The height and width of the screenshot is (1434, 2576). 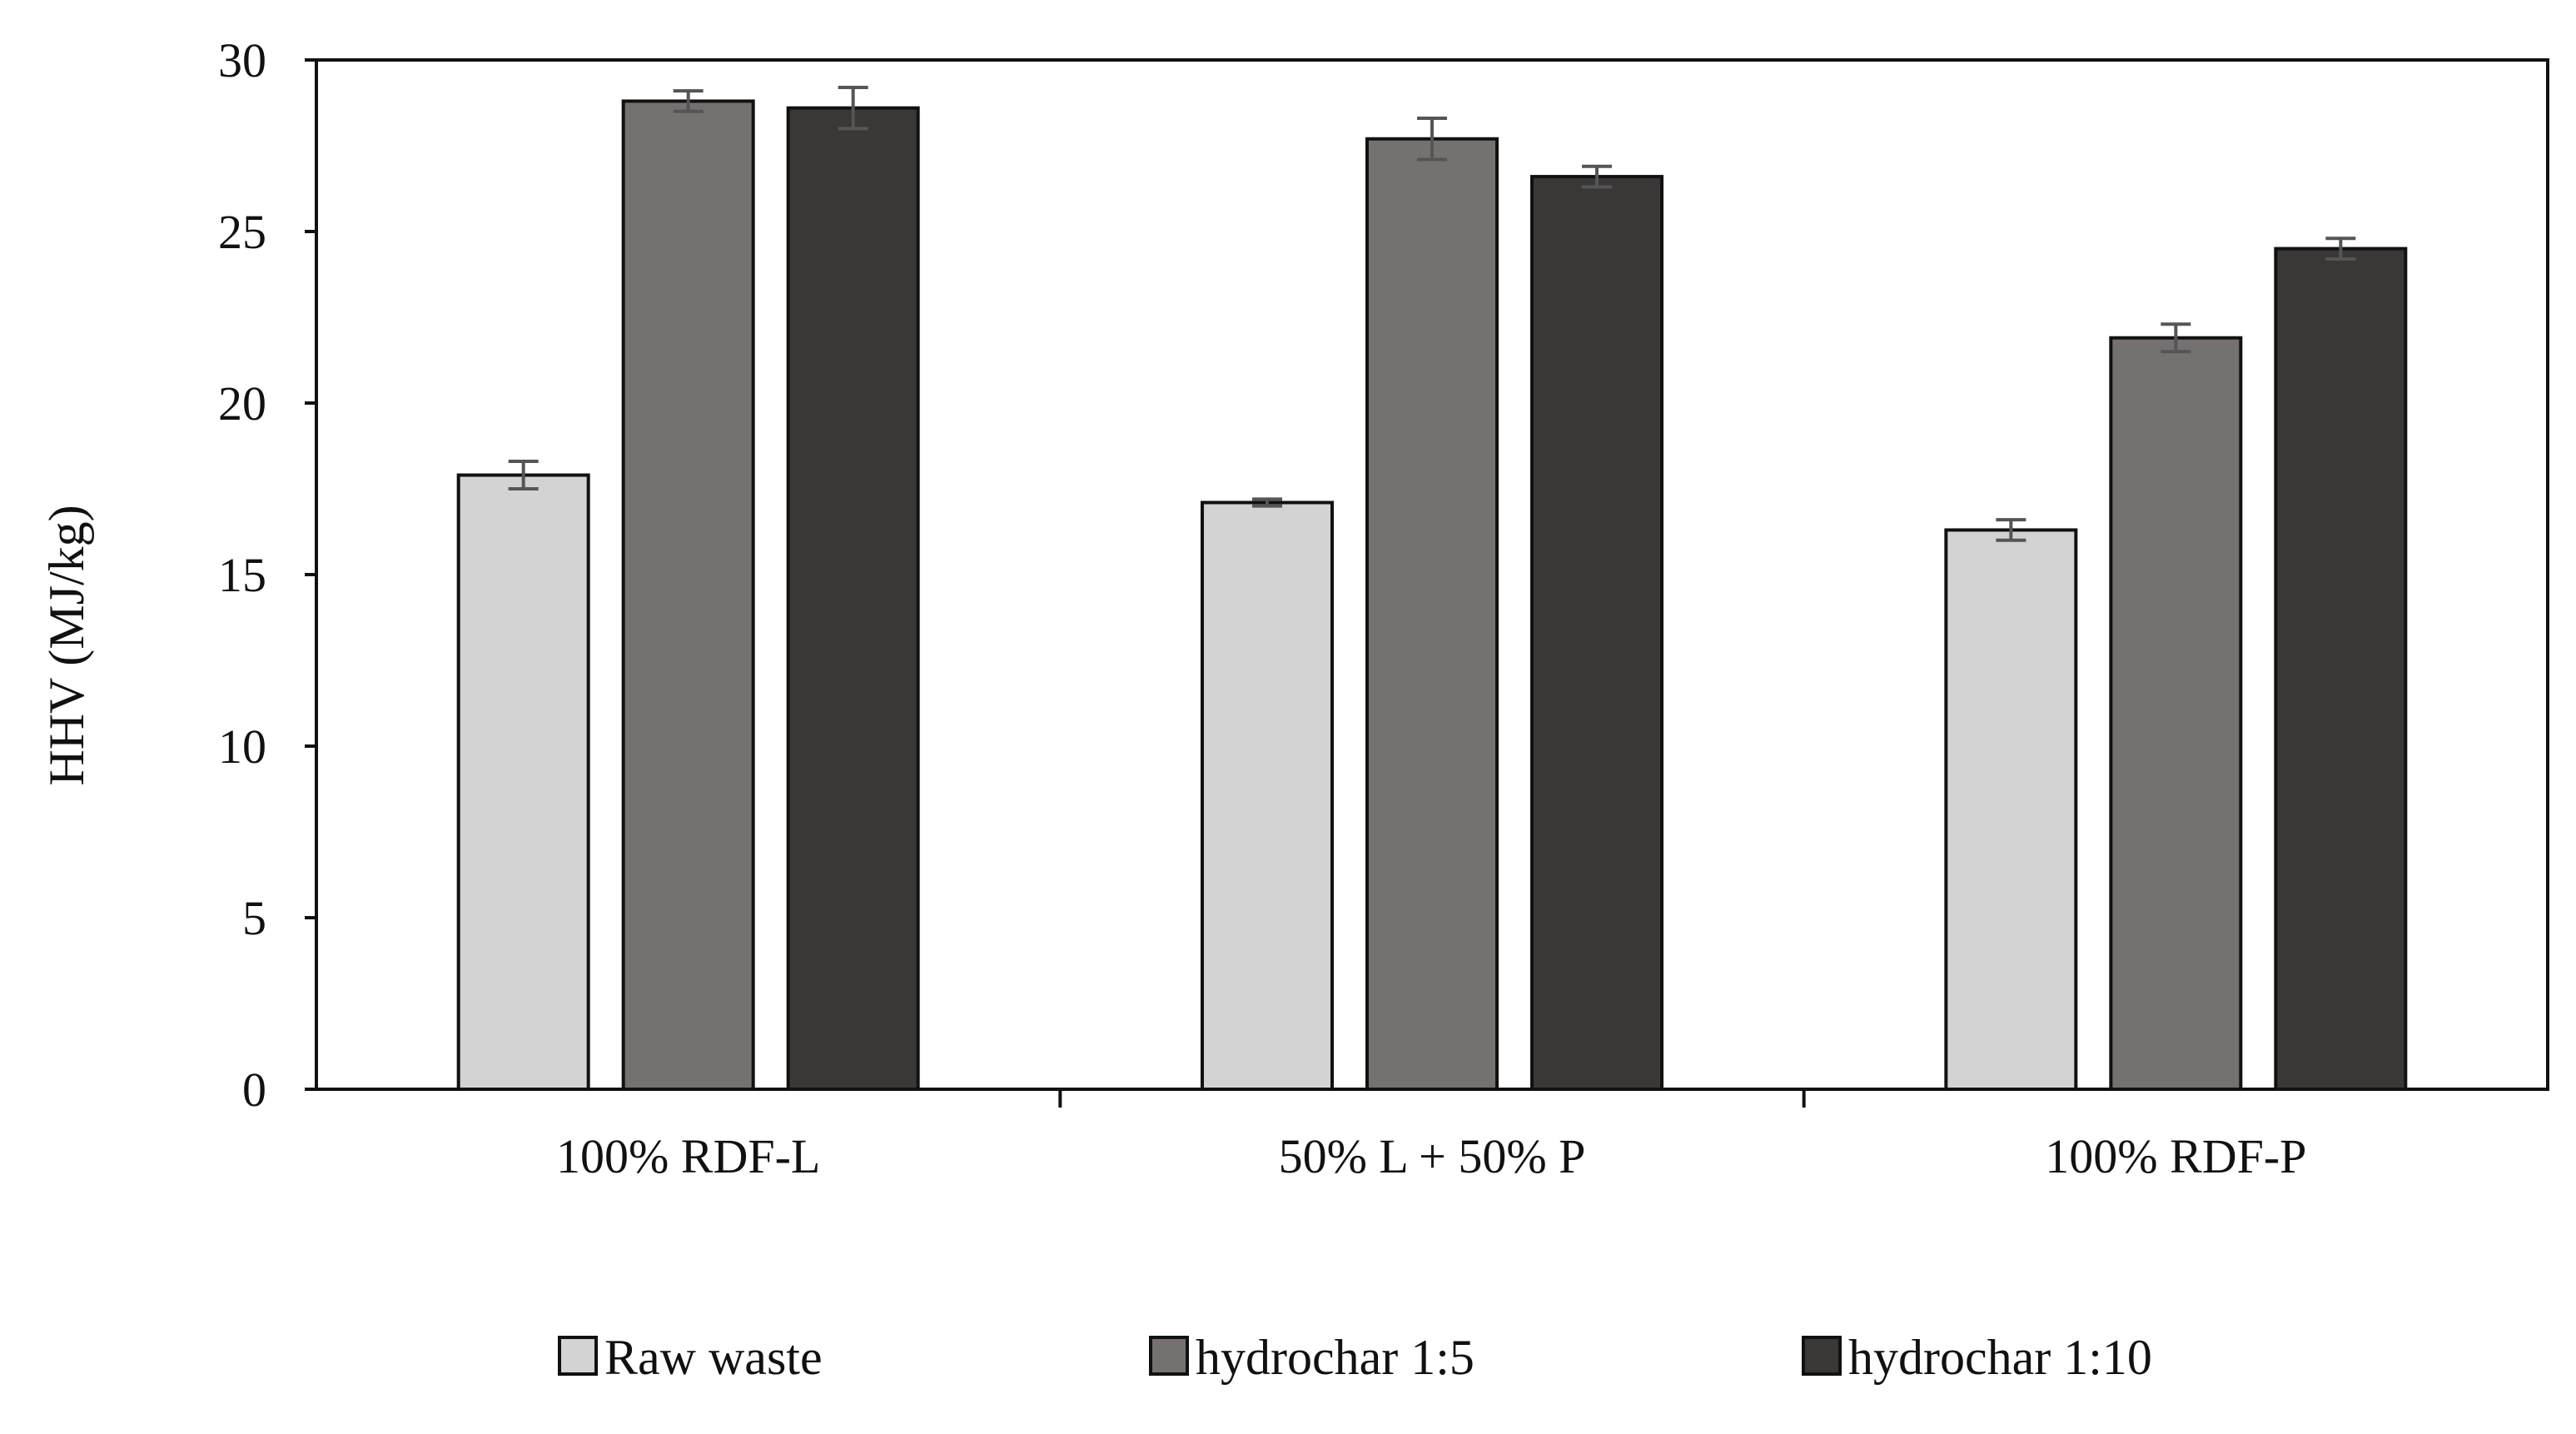 What do you see at coordinates (242, 747) in the screenshot?
I see `y-tick-label: 10` at bounding box center [242, 747].